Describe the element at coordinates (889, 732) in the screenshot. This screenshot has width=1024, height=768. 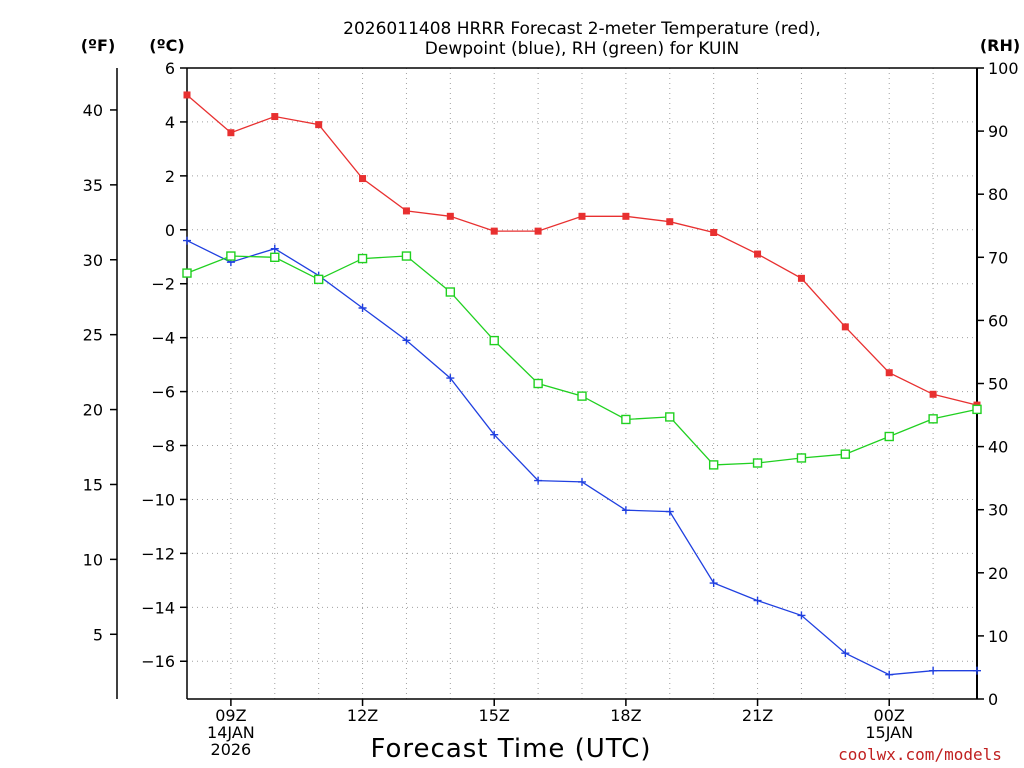
I see `x-tick-label: 15JAN` at that location.